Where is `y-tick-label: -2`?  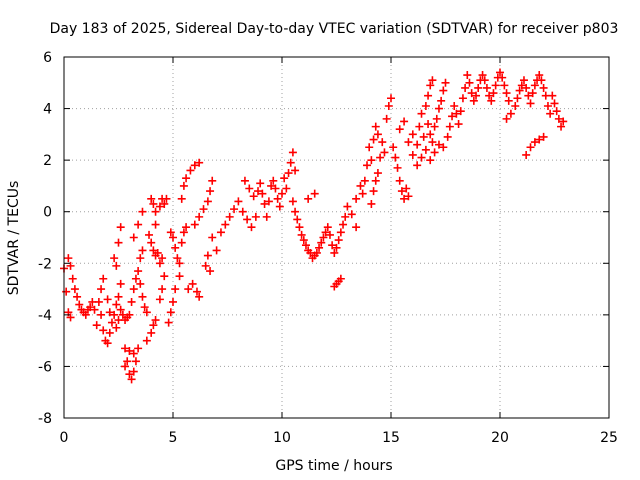
y-tick-label: -2 is located at coordinates (45, 264).